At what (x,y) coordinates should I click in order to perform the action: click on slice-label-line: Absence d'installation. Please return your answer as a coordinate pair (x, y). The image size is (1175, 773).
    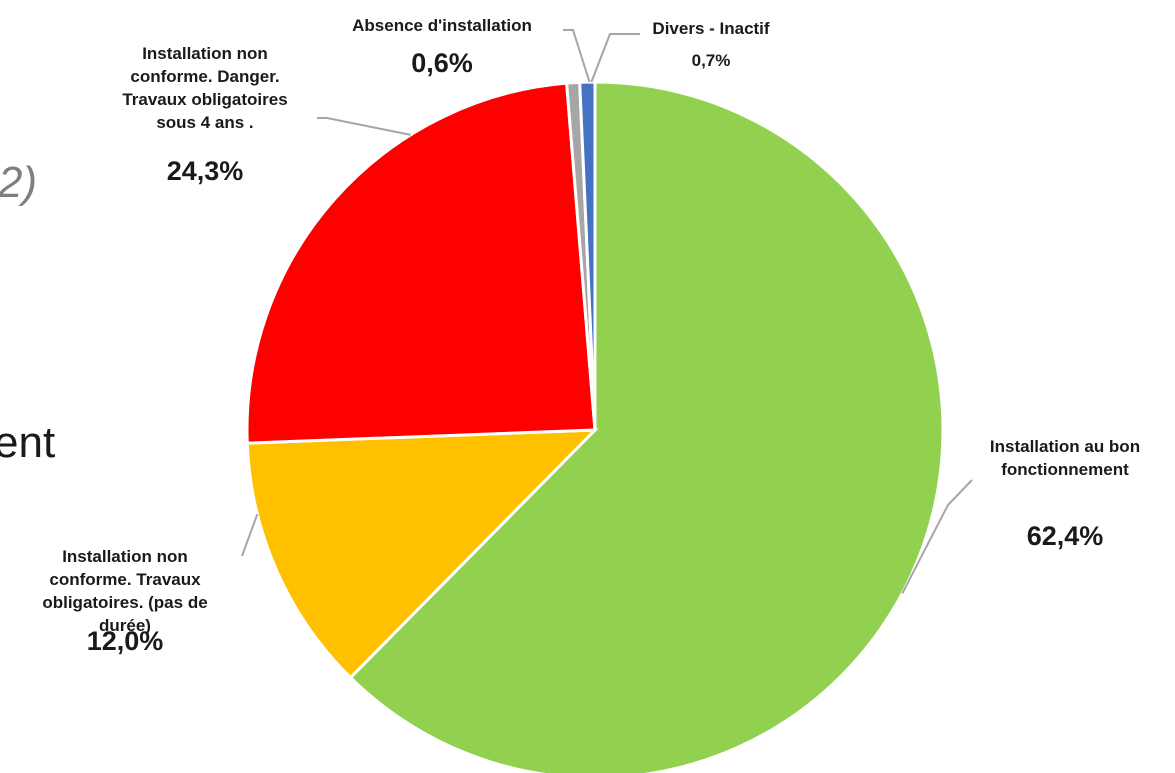
    Looking at the image, I should click on (442, 25).